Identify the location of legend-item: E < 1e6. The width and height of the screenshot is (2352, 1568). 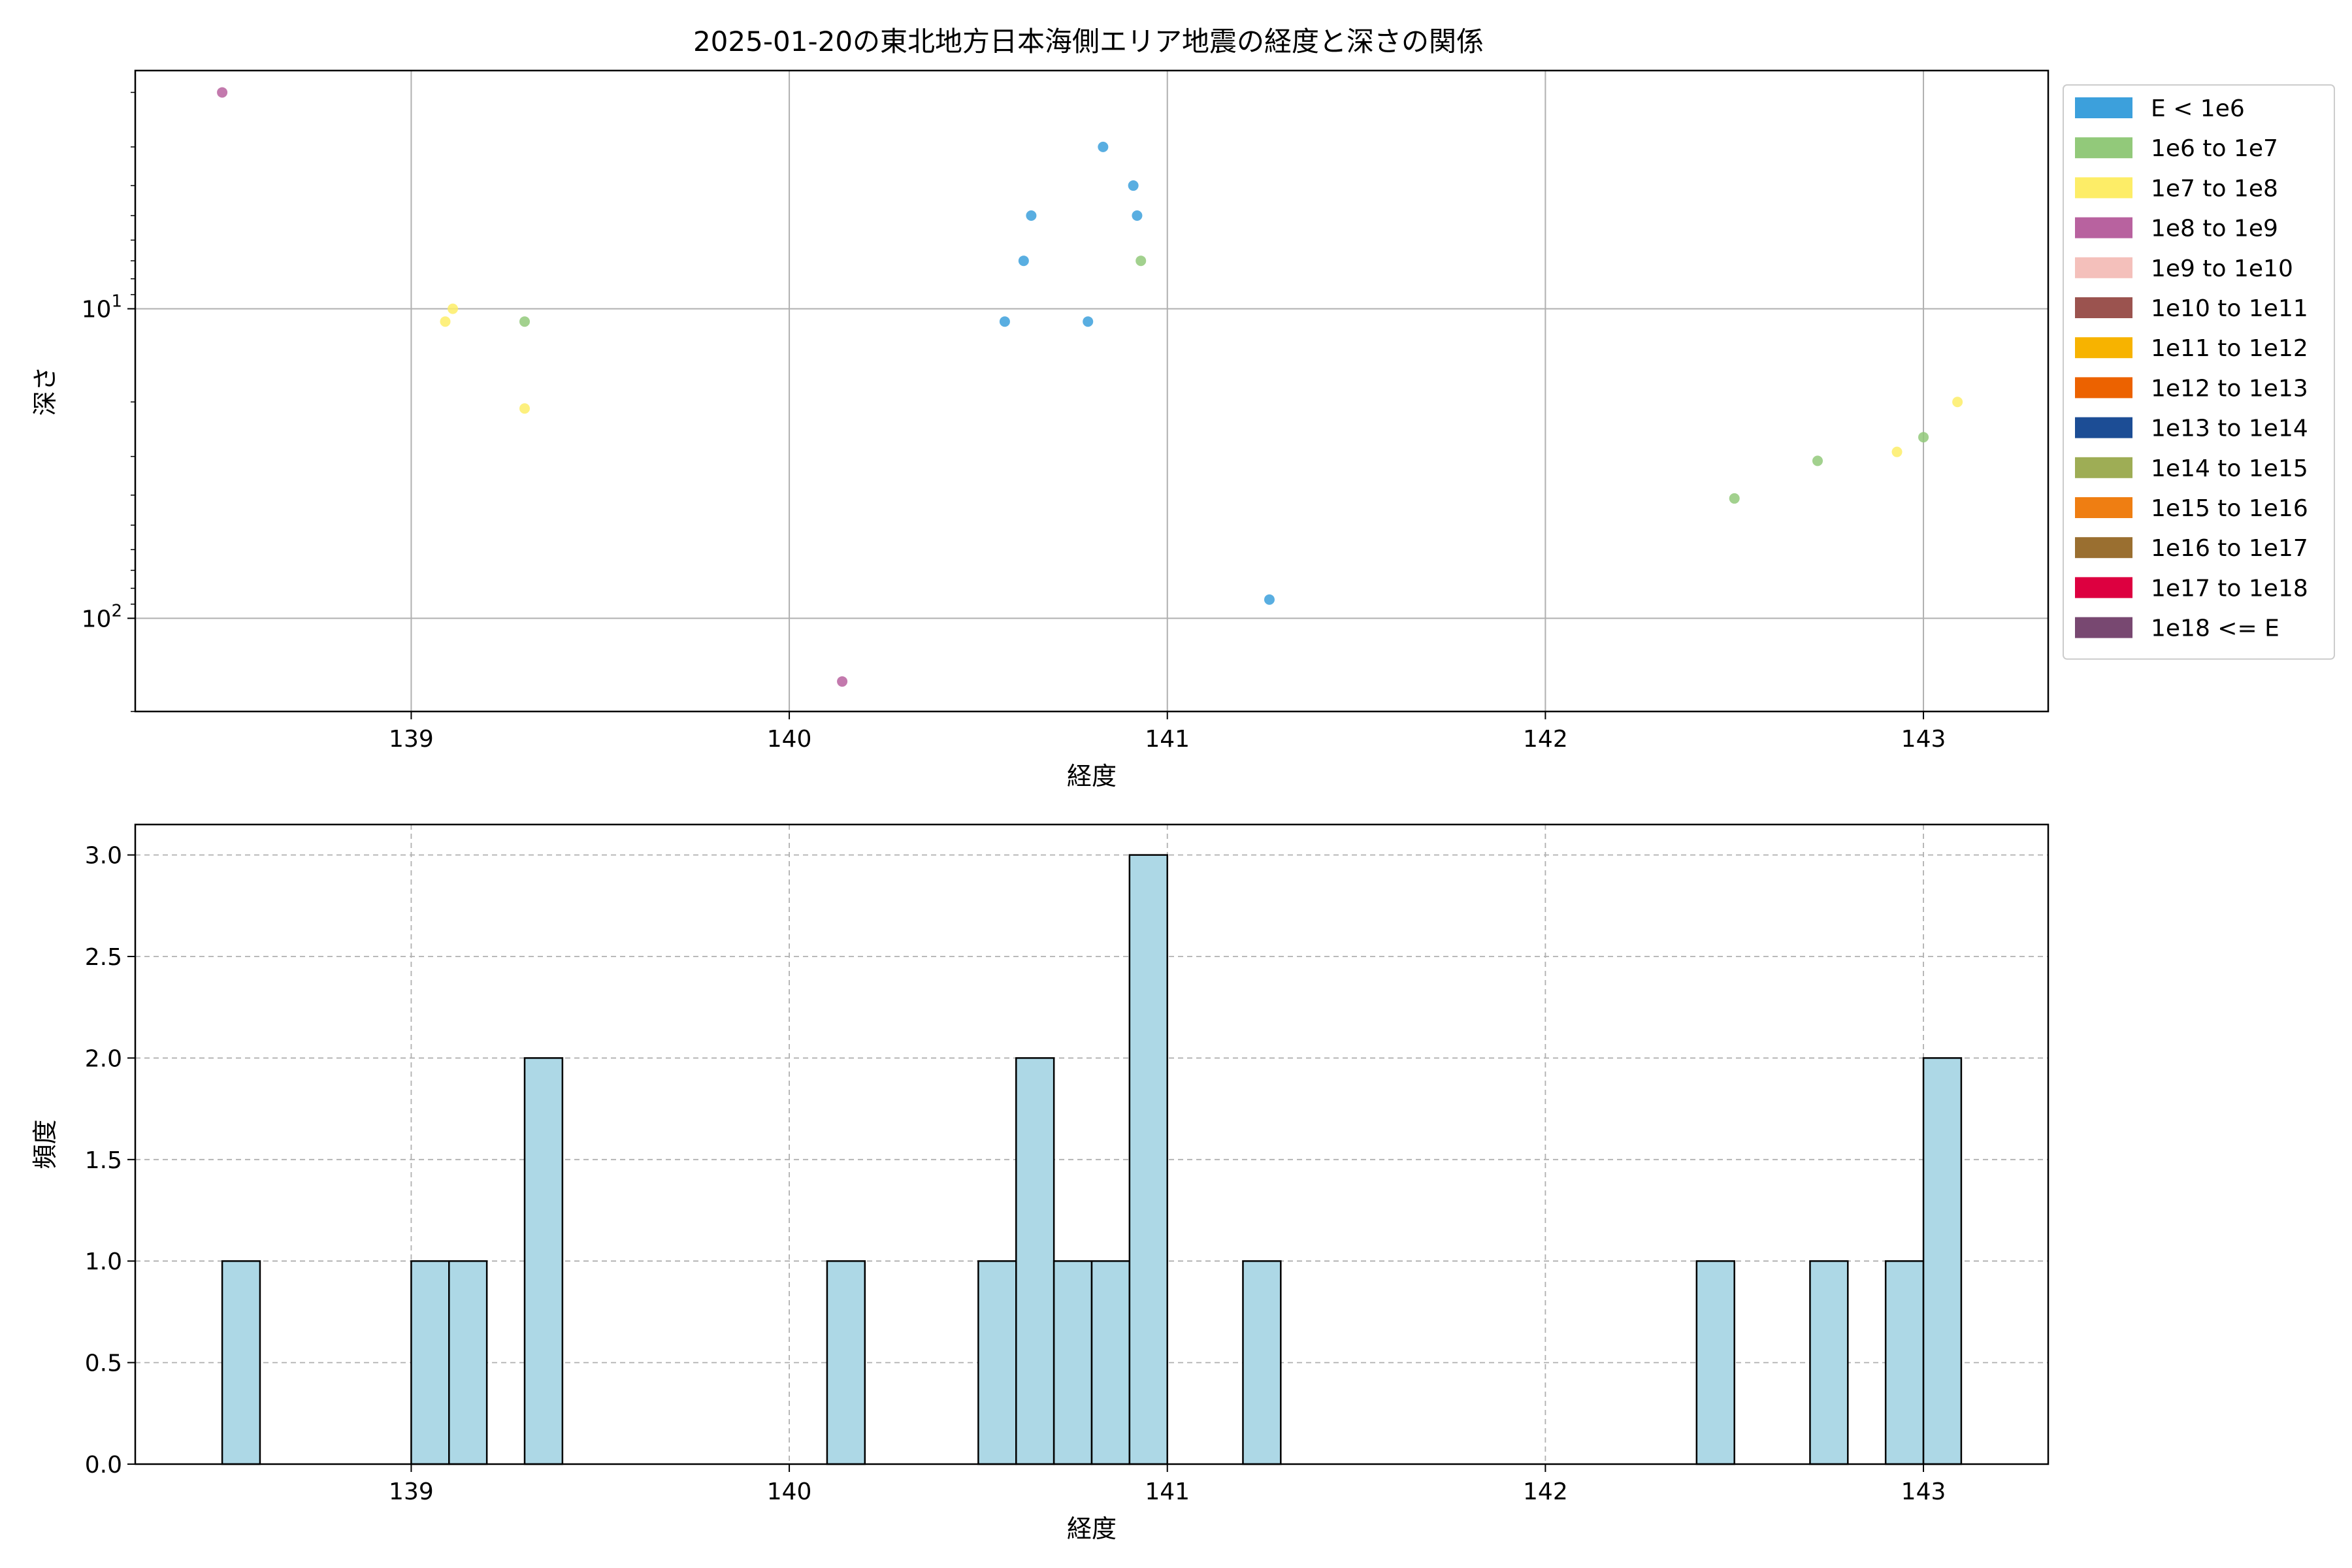
(2160, 108).